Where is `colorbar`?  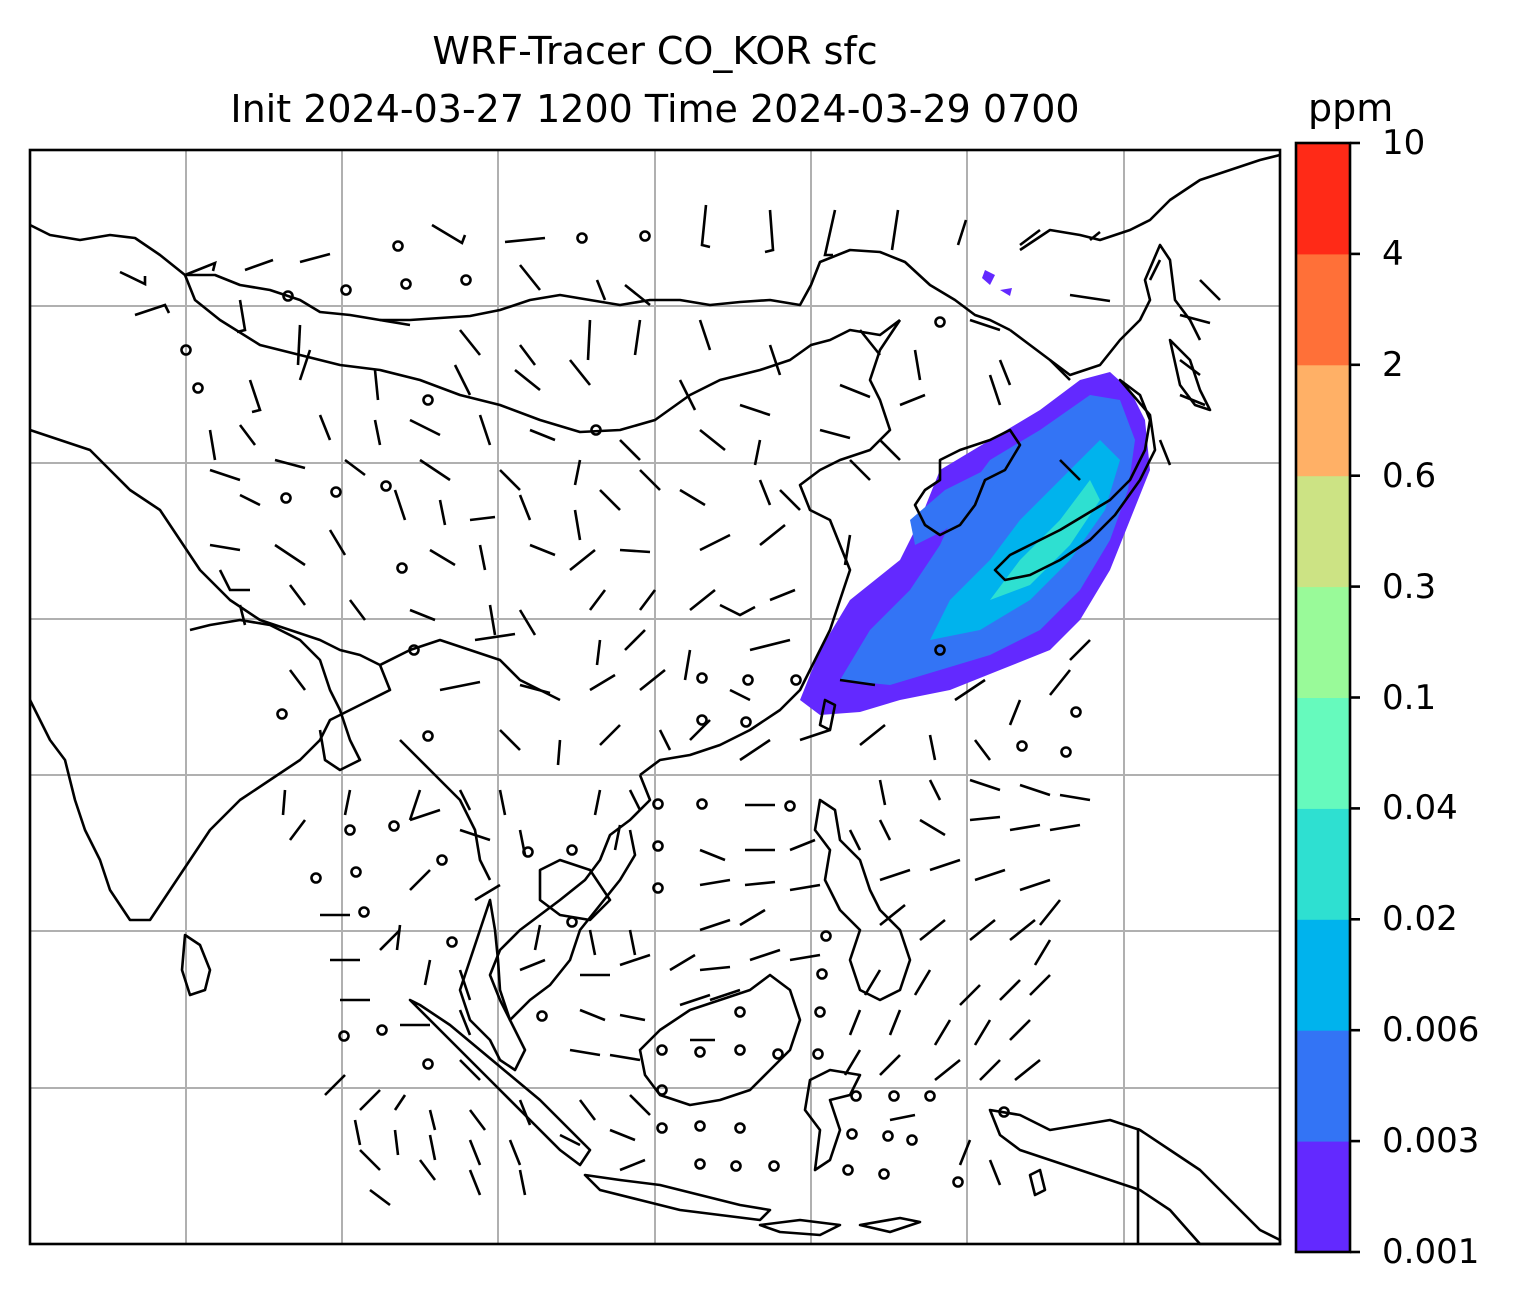
colorbar is located at coordinates (1327, 697).